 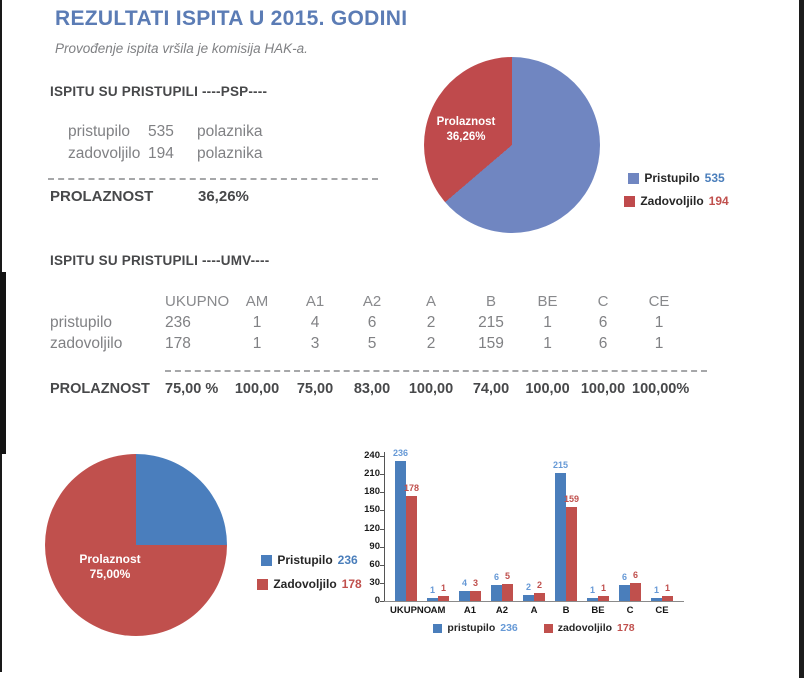 I want to click on umv-prolaznost-label: PROLAZNOST, so click(x=100, y=389).